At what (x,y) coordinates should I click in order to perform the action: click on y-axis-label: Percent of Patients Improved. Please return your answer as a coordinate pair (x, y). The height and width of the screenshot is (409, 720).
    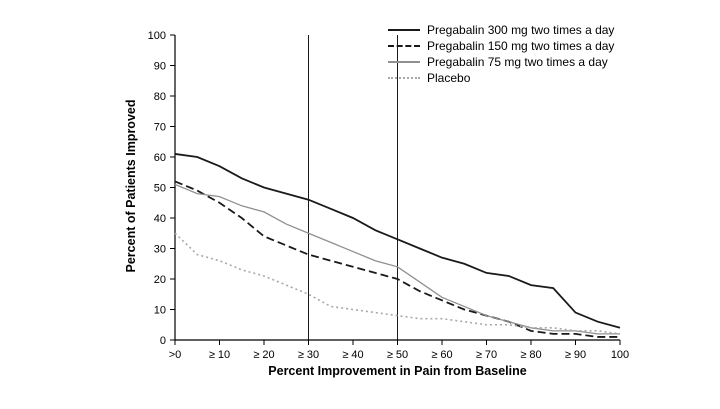
    Looking at the image, I should click on (131, 186).